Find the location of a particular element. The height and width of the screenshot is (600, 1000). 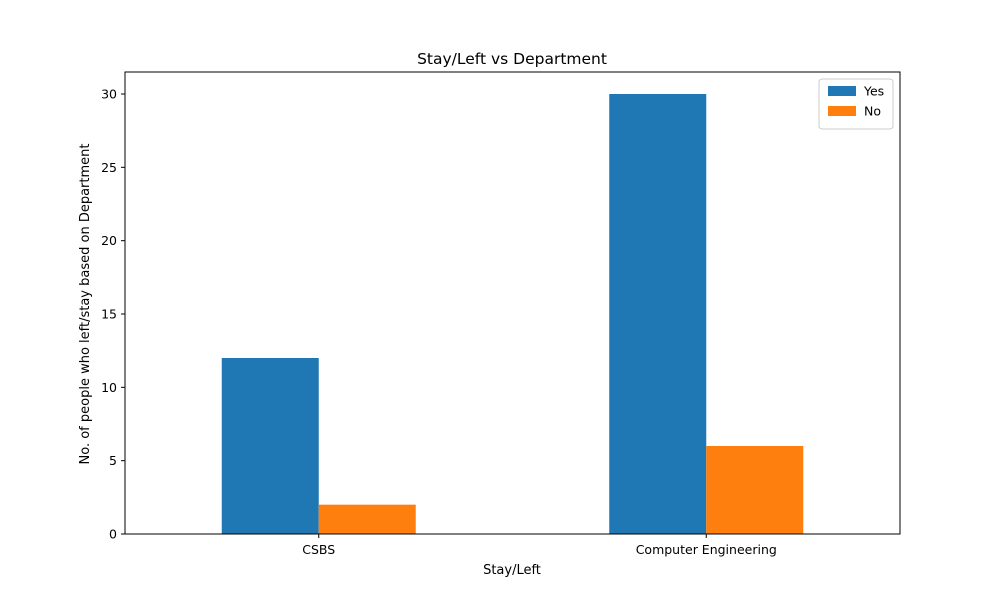

y-tick-label: 0 is located at coordinates (113, 534).